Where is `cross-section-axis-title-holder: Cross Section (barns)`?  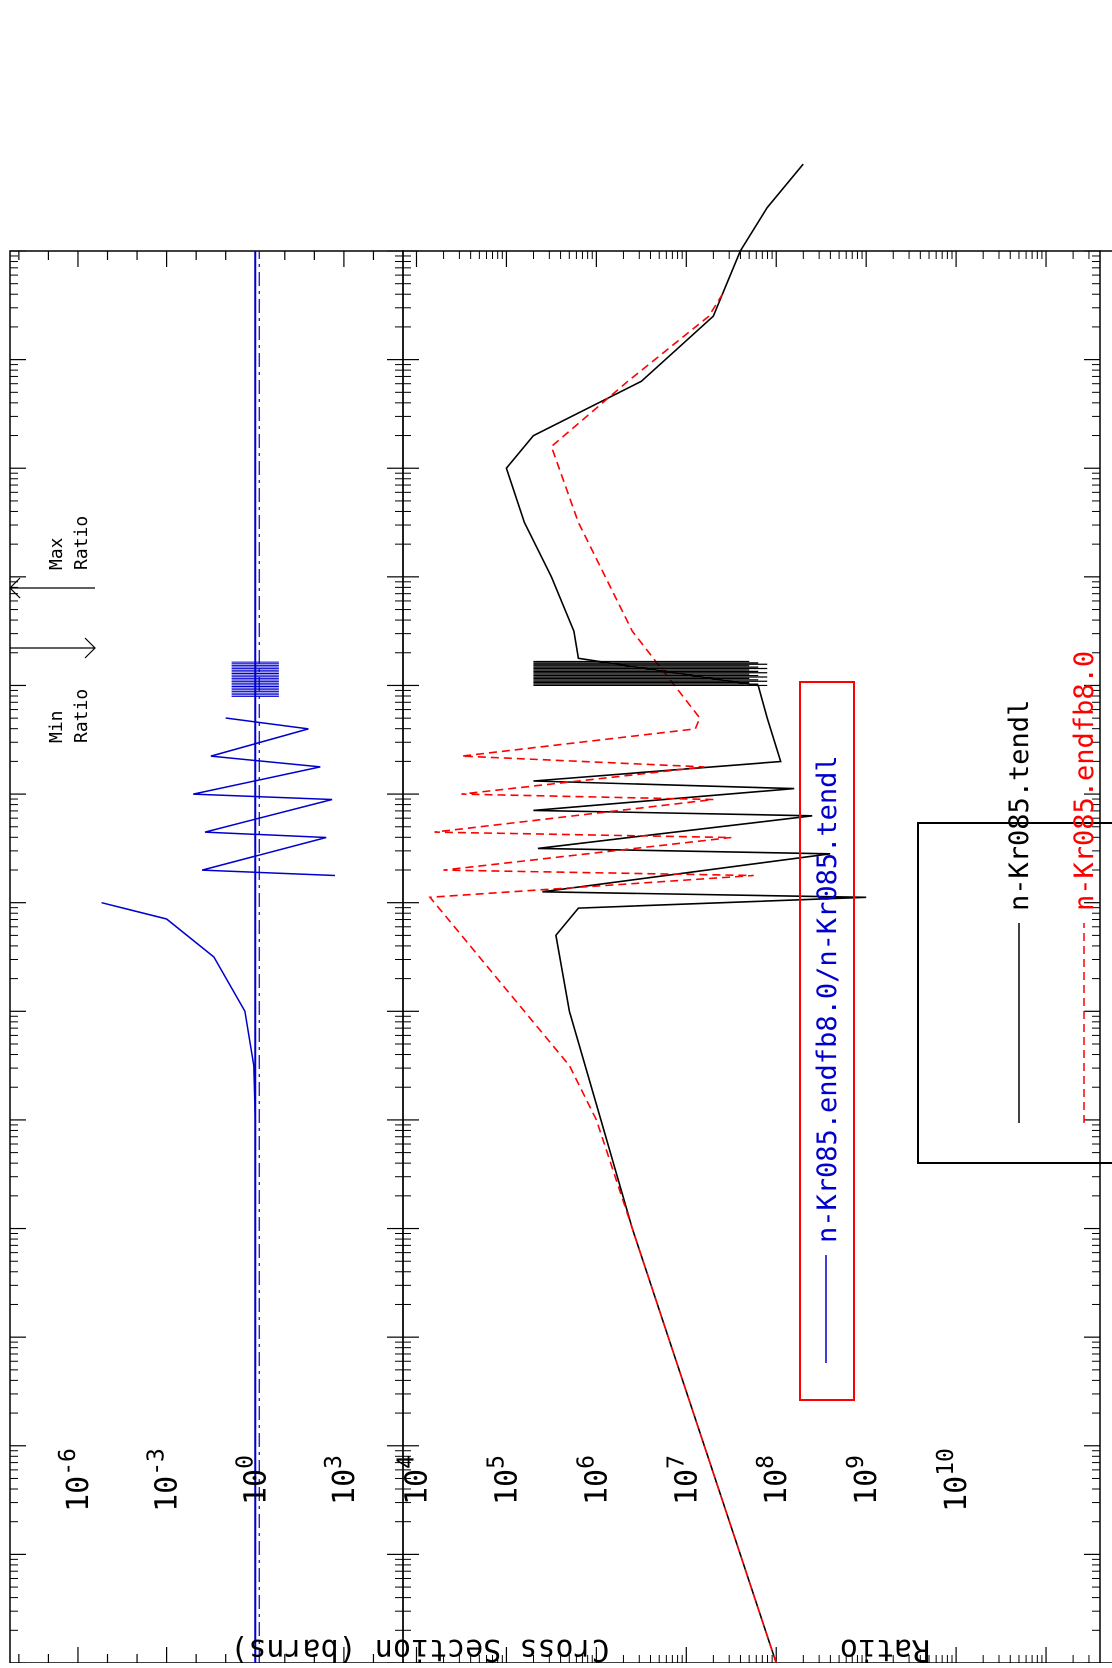 cross-section-axis-title-holder: Cross Section (barns) is located at coordinates (419, 1649).